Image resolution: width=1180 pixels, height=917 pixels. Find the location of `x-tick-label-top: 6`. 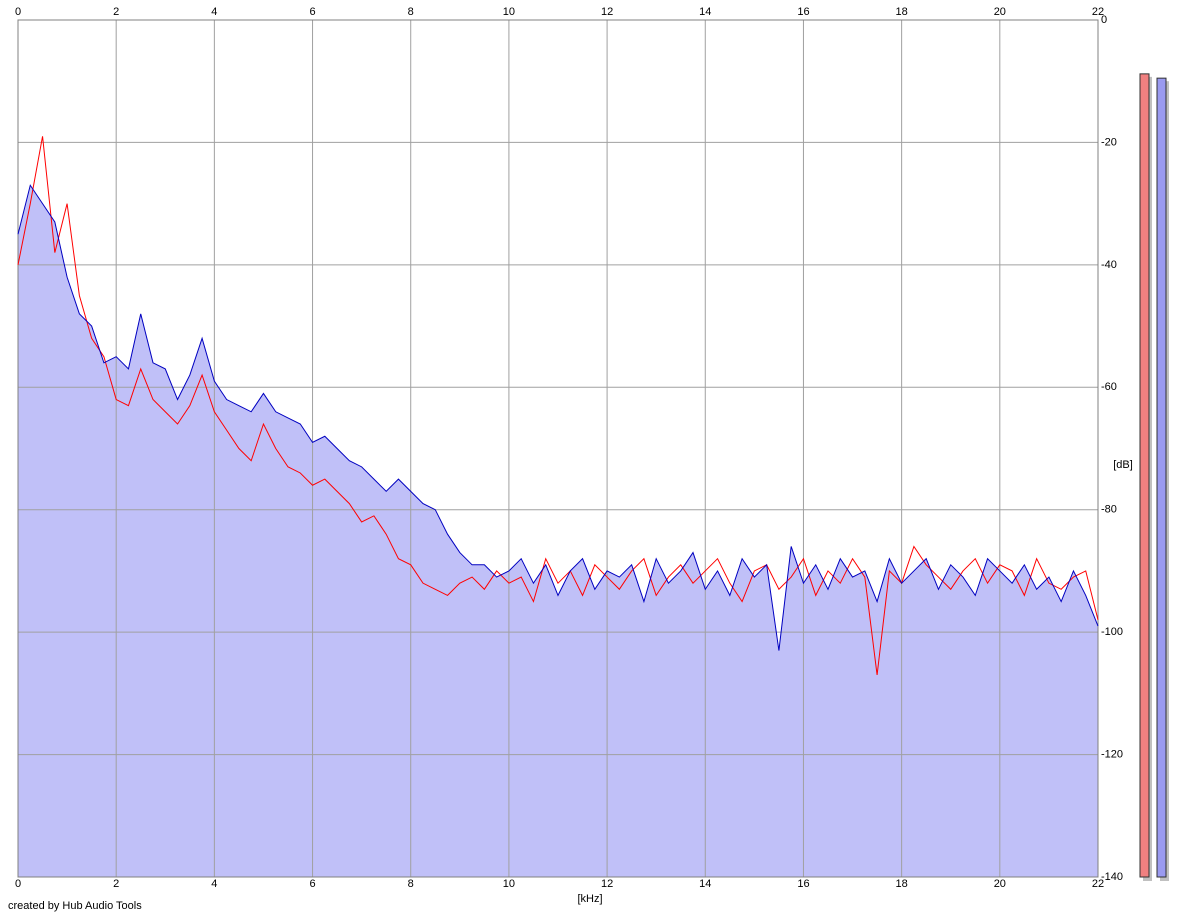

x-tick-label-top: 6 is located at coordinates (312, 12).